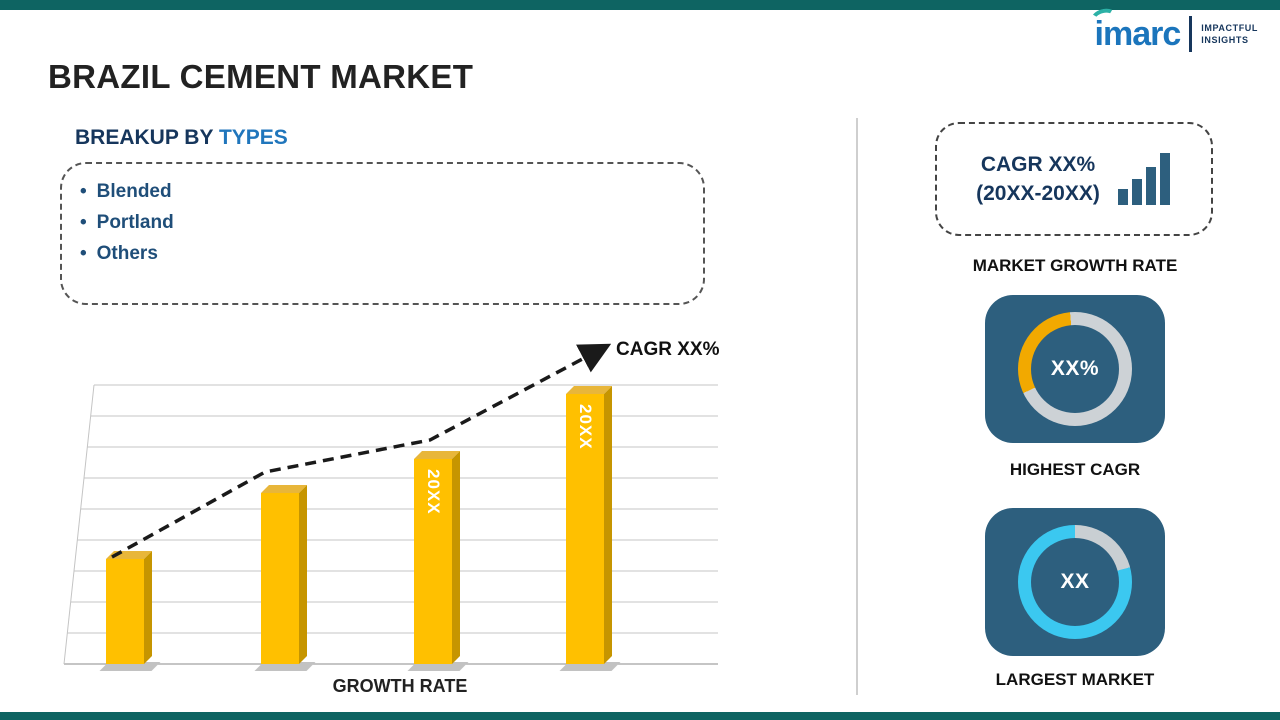 The width and height of the screenshot is (1280, 720). I want to click on breakup-heading: BREAKUP BY TYPES, so click(181, 138).